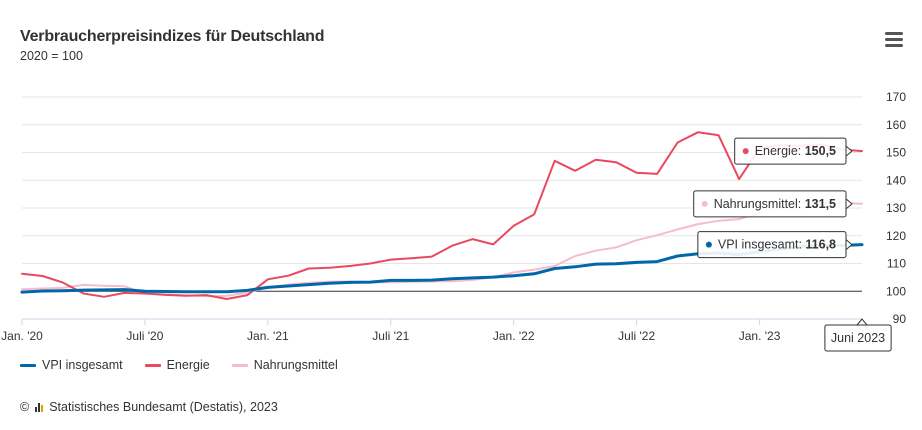  Describe the element at coordinates (858, 338) in the screenshot. I see `x-crosshair-text: Juni 2023` at that location.